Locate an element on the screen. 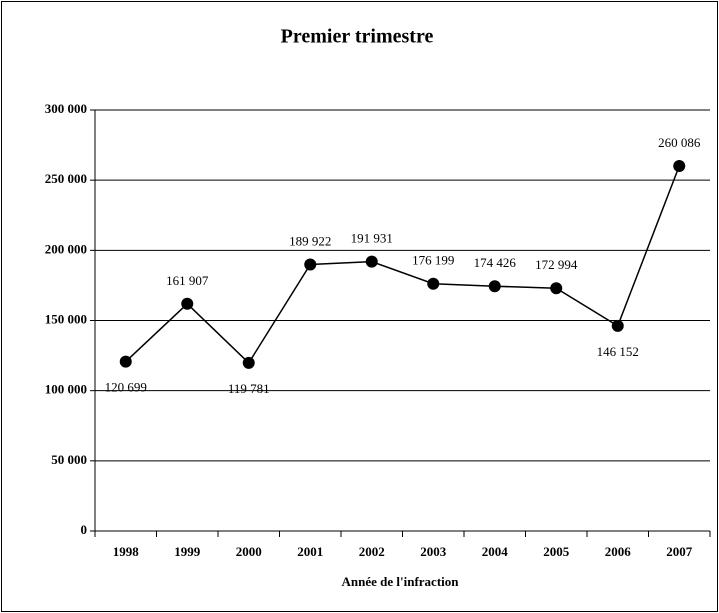 This screenshot has height=613, width=719. data-label: 161 907 is located at coordinates (187, 280).